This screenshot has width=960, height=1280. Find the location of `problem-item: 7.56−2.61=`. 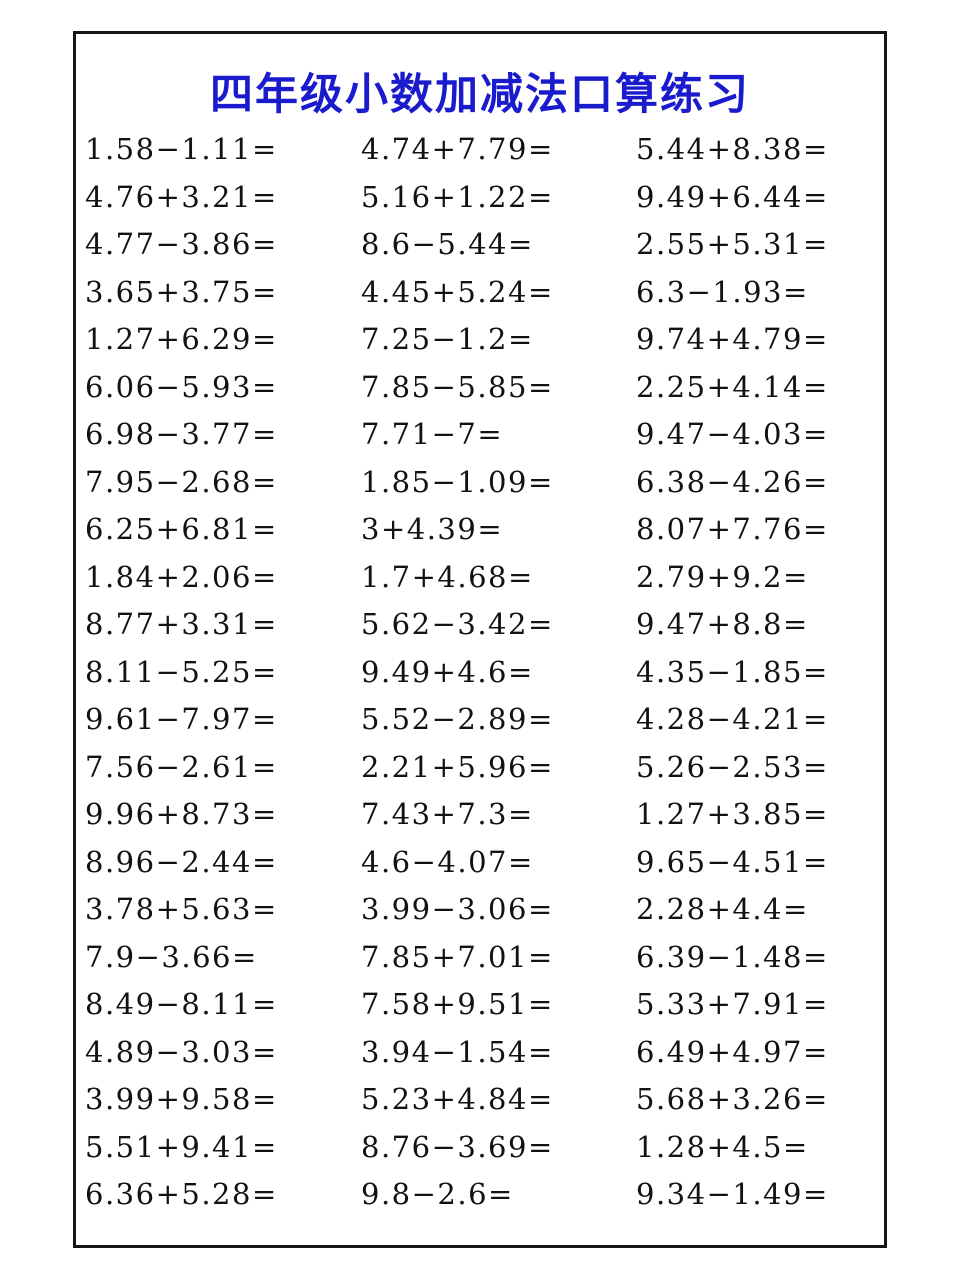

problem-item: 7.56−2.61= is located at coordinates (181, 766).